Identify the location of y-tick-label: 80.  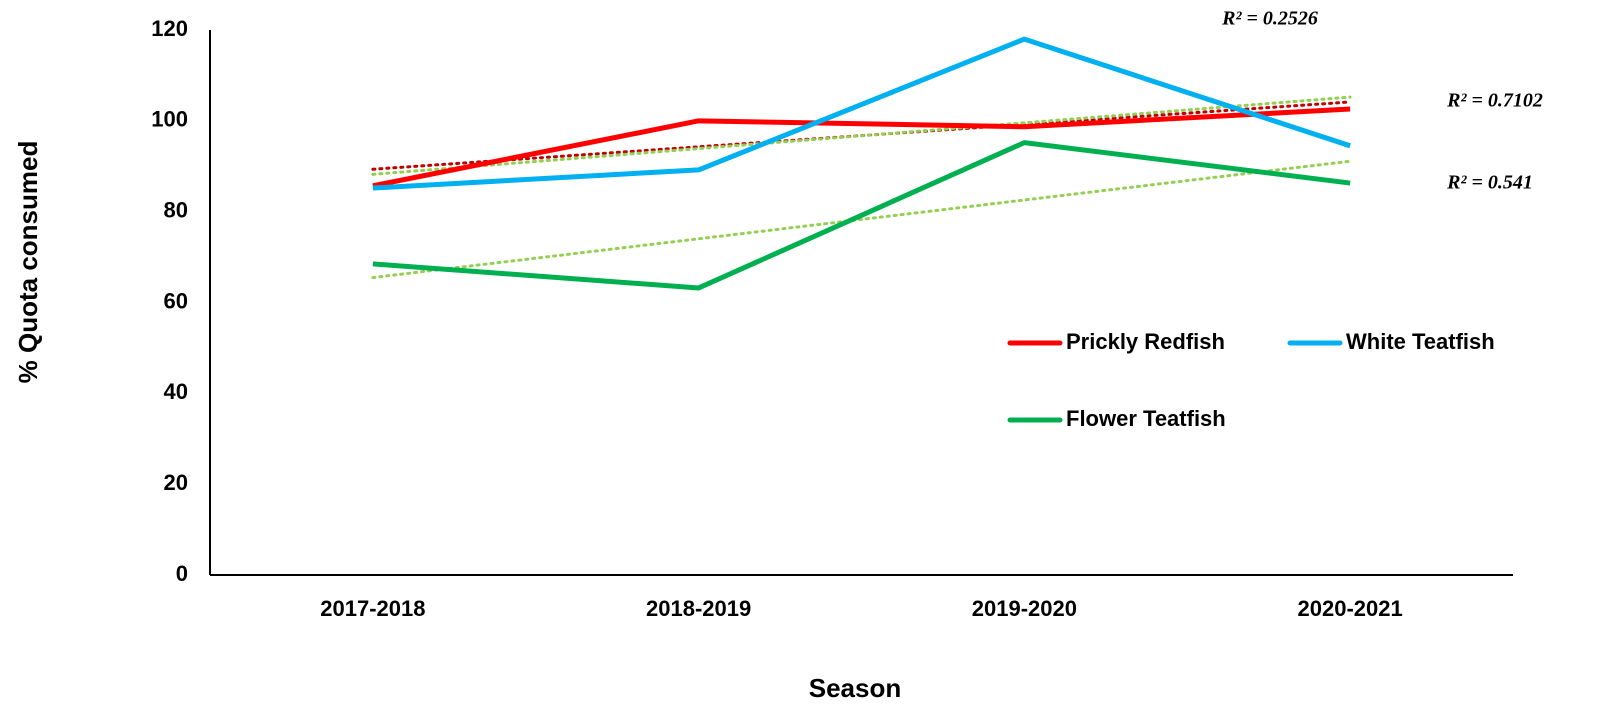
(176, 209).